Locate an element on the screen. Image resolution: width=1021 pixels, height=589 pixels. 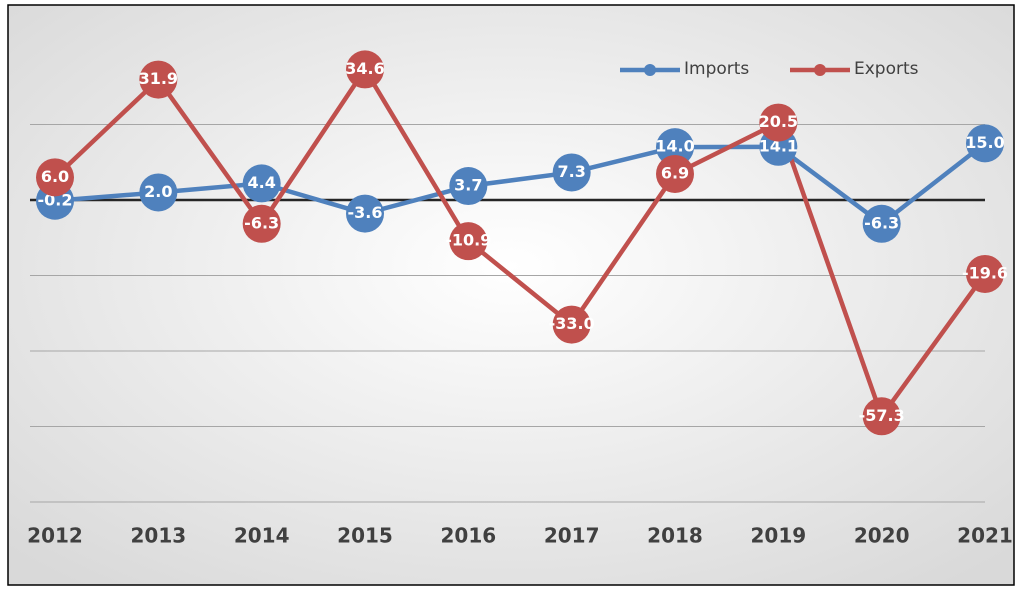
x-tick-label: 2019 is located at coordinates (778, 536).